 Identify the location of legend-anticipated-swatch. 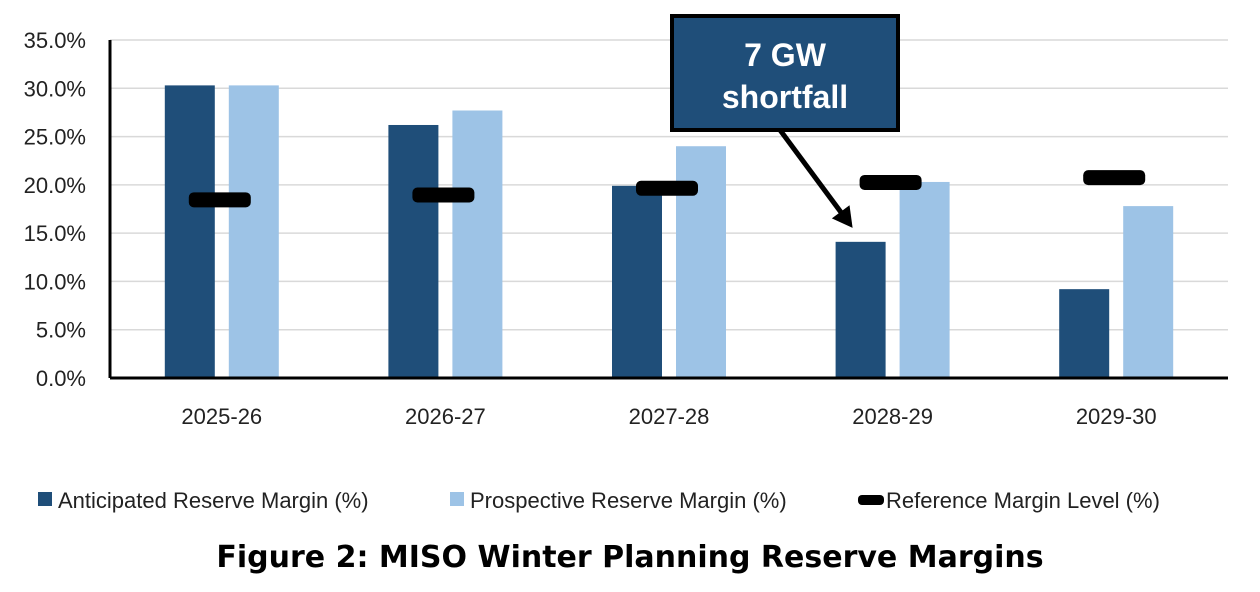
(45, 499).